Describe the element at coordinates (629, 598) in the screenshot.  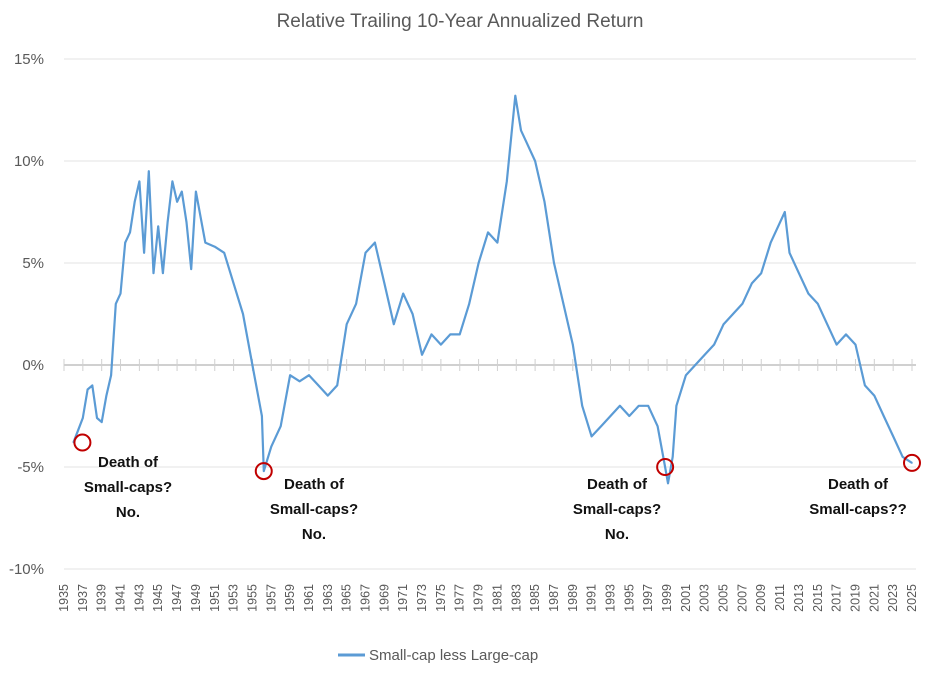
I see `x-tick-label: 1995` at that location.